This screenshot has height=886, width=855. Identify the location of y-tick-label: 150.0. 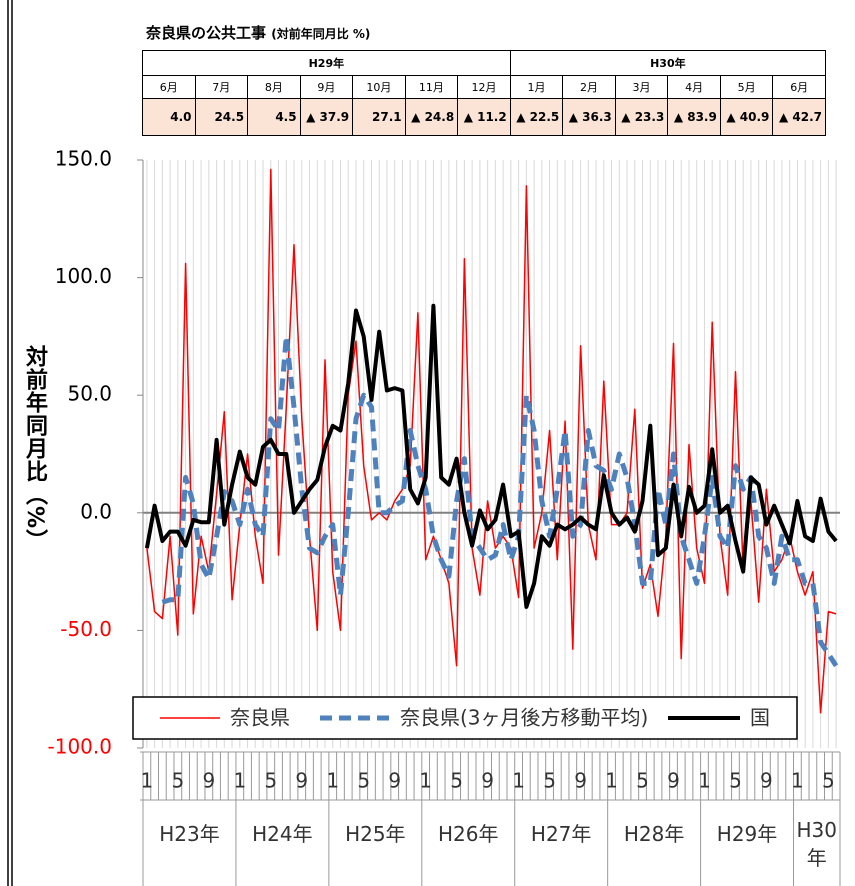
(83, 159).